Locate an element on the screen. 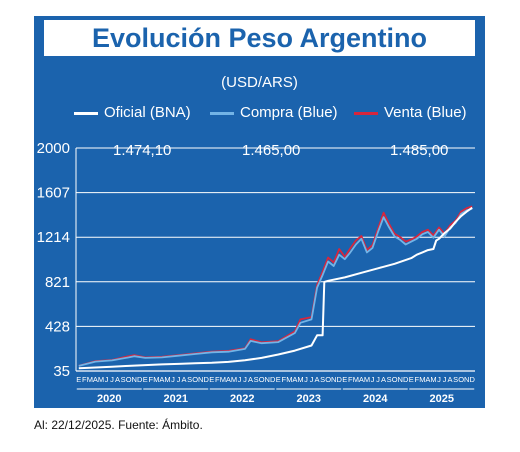 Image resolution: width=520 pixels, height=452 pixels. x-tick-year: 2020 is located at coordinates (109, 399).